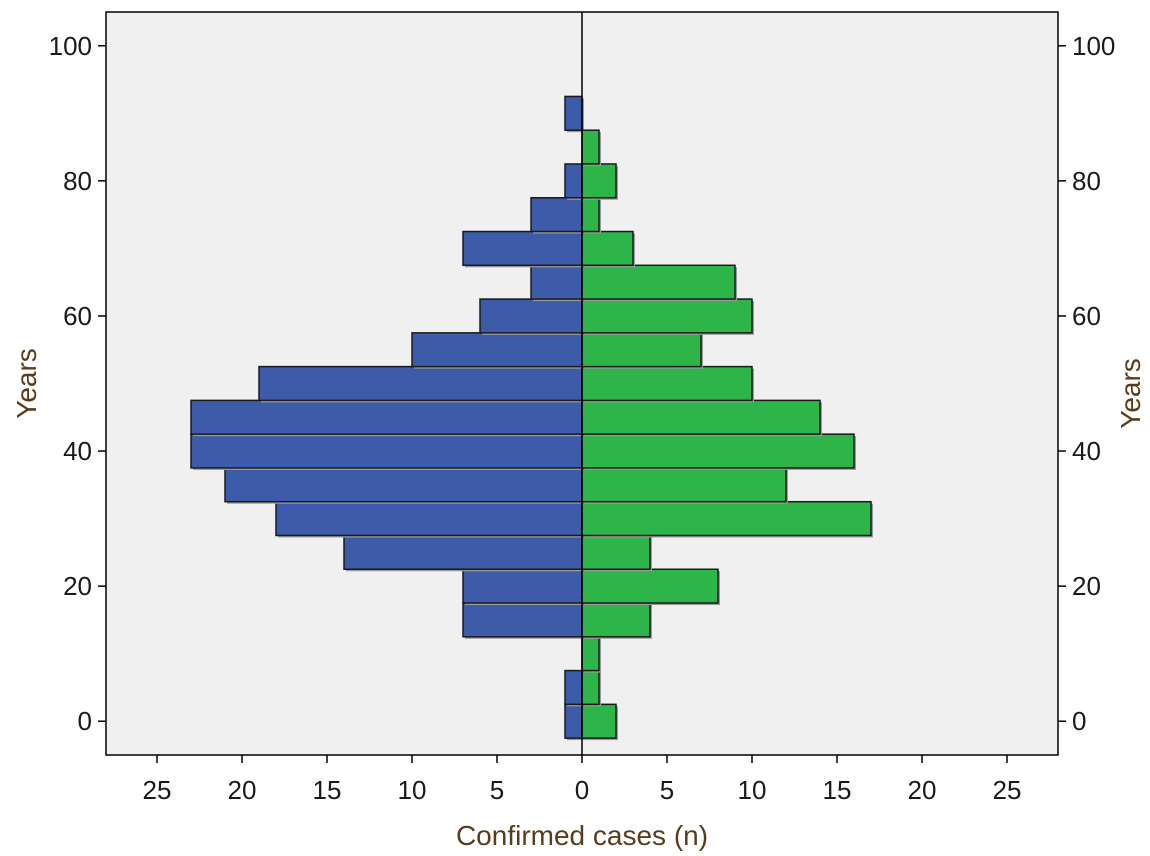 The height and width of the screenshot is (856, 1150). I want to click on x-axis-label: Confirmed cases (n), so click(582, 835).